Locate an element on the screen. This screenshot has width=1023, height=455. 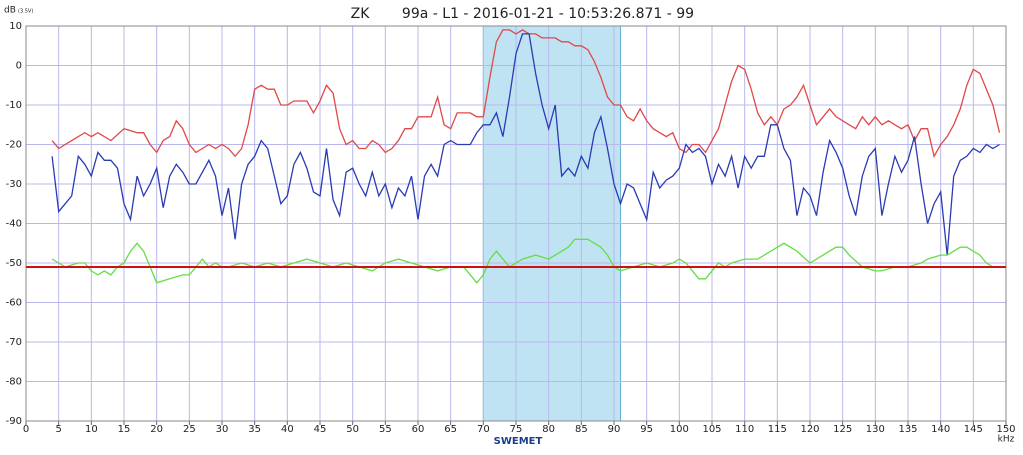
x-tick-label: 85 is located at coordinates (581, 429).